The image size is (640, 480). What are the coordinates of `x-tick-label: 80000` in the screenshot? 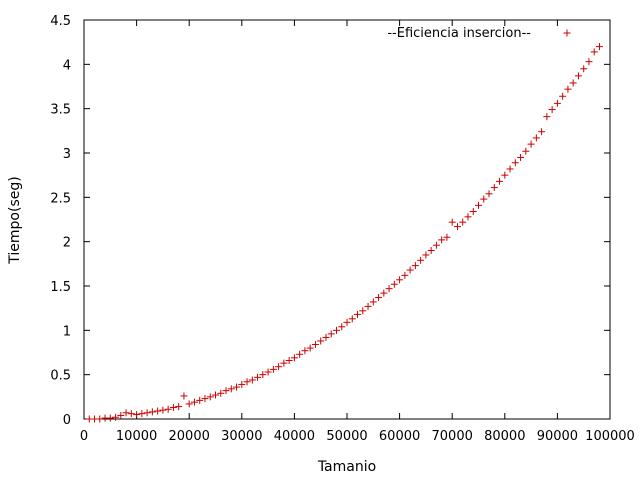 It's located at (504, 436).